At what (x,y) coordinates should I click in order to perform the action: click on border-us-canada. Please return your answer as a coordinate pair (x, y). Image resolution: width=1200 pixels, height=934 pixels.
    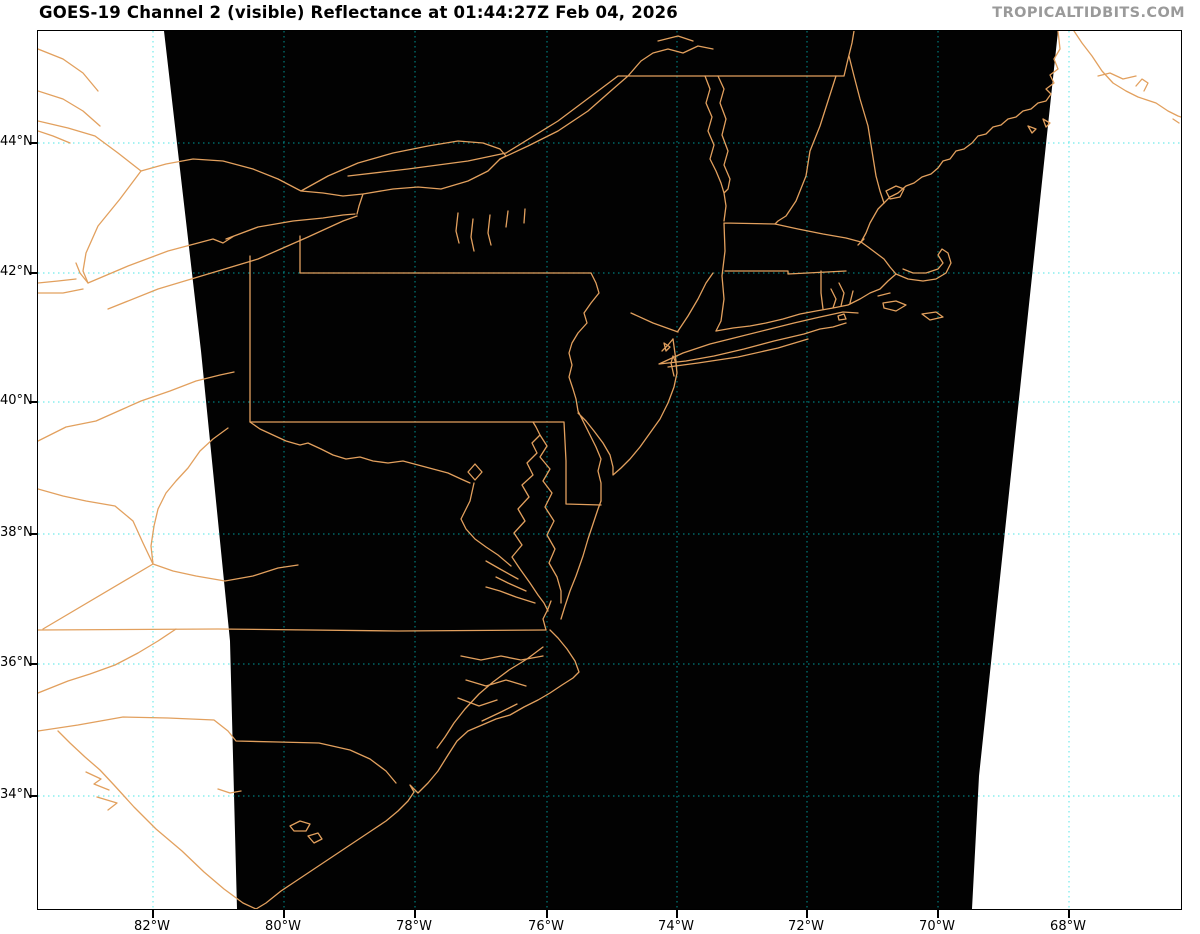
    Looking at the image, I should click on (677, 95).